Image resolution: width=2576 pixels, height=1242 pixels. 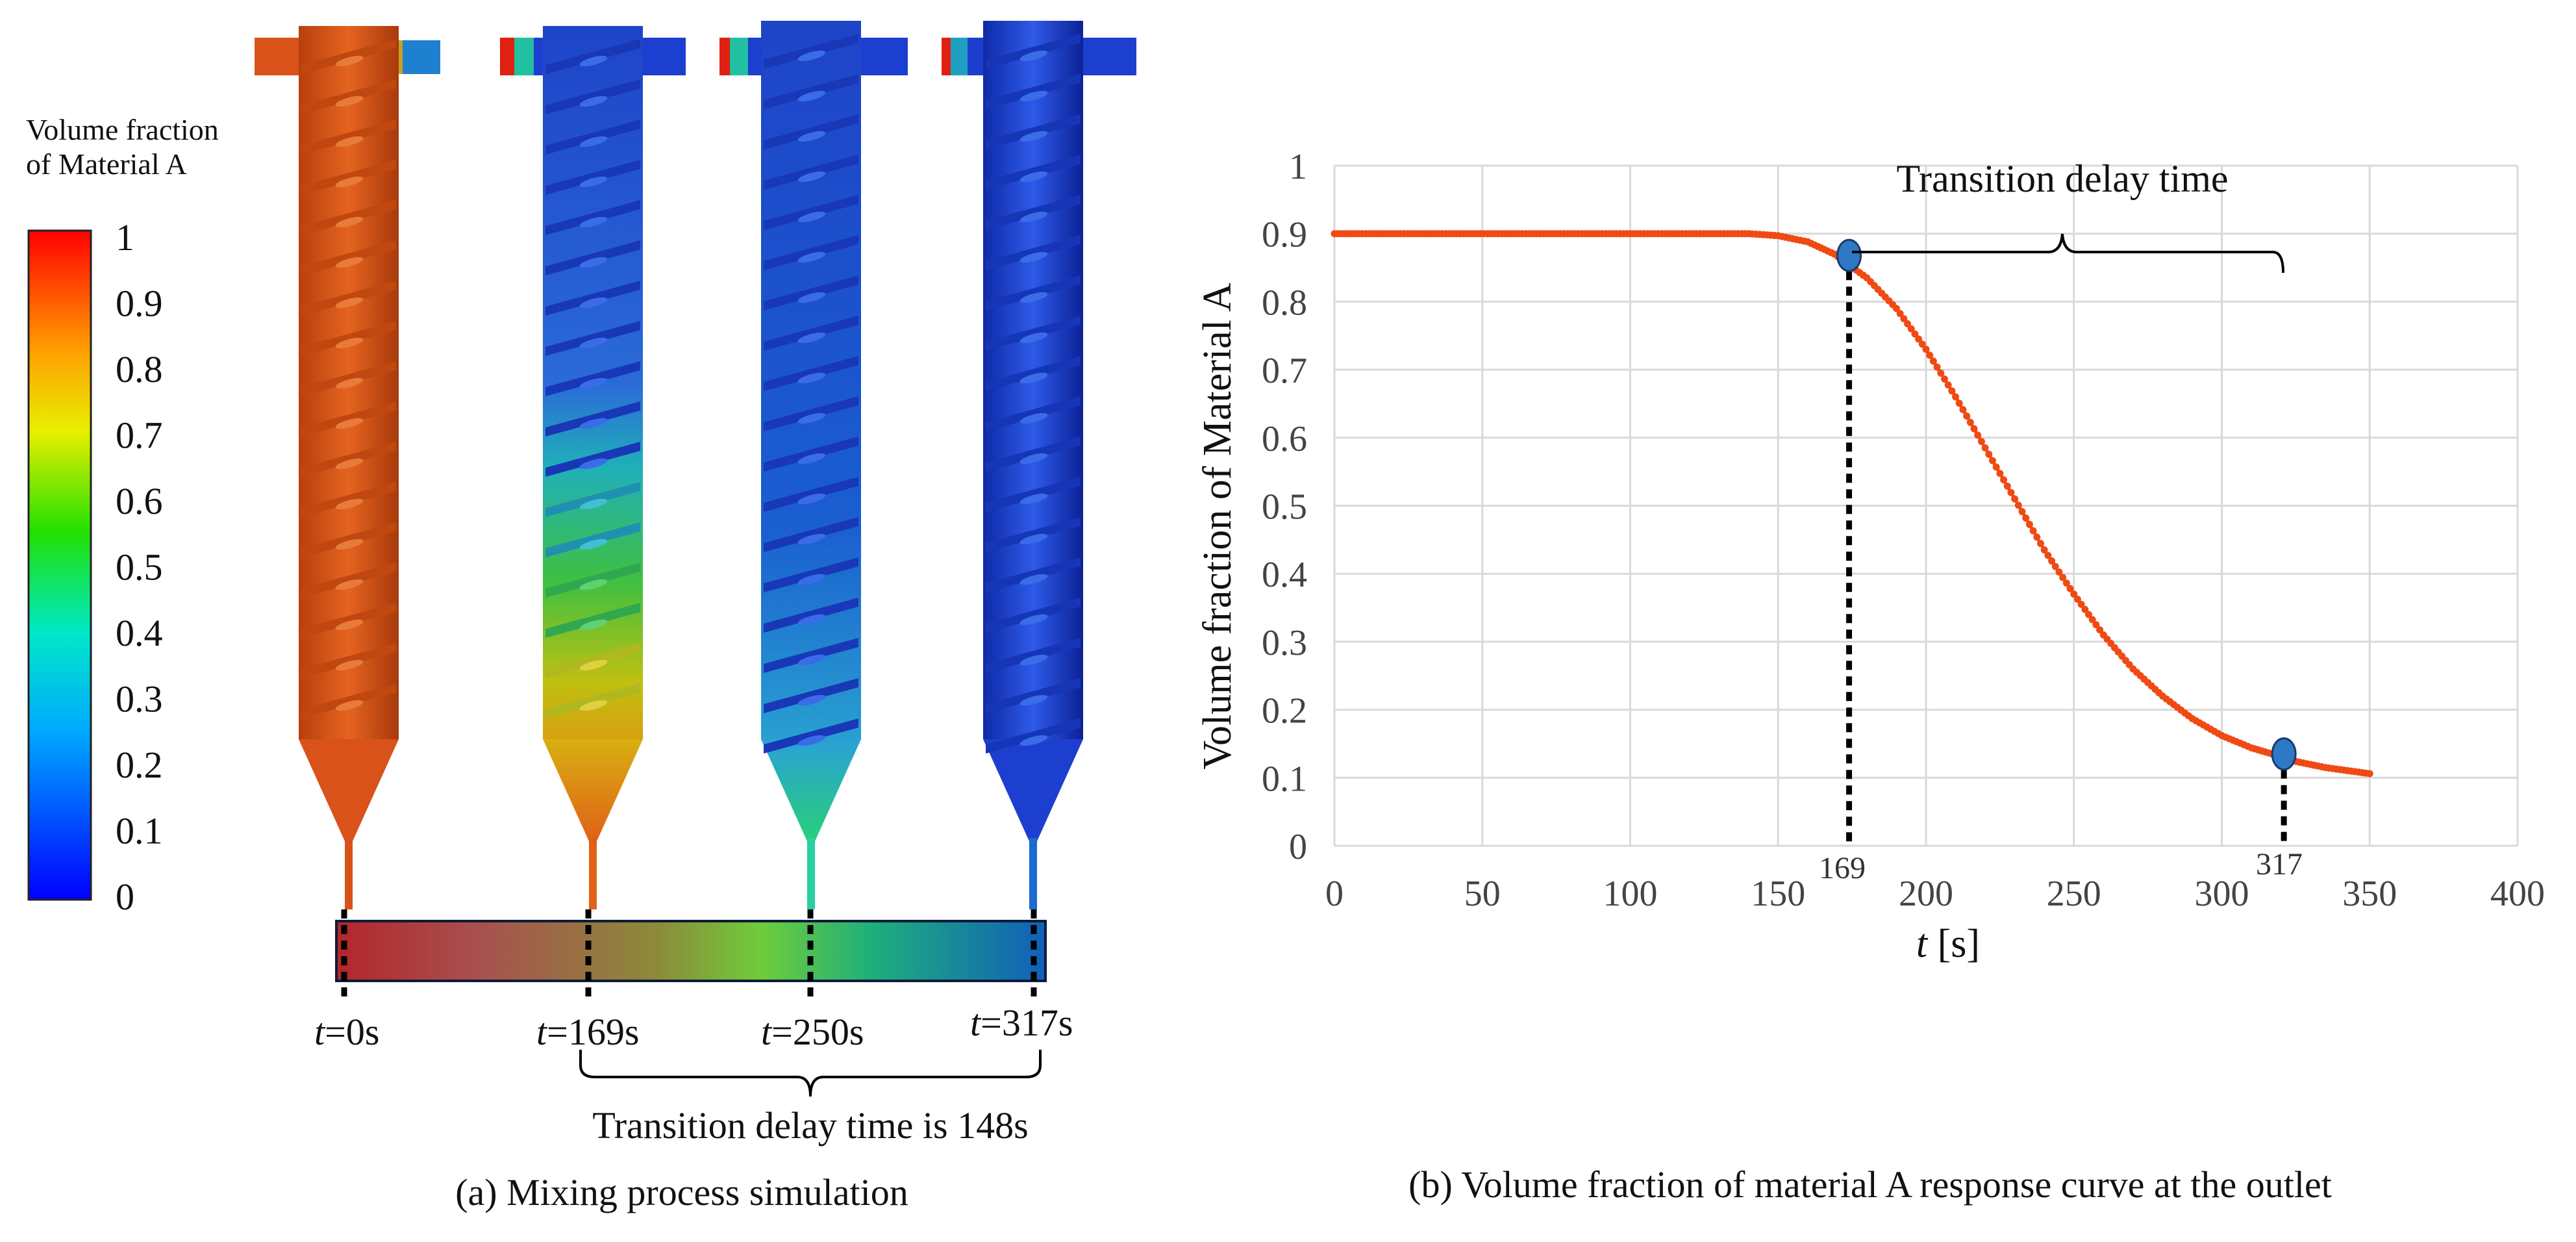 What do you see at coordinates (139, 501) in the screenshot?
I see `colorbar-tick-label: 0.6` at bounding box center [139, 501].